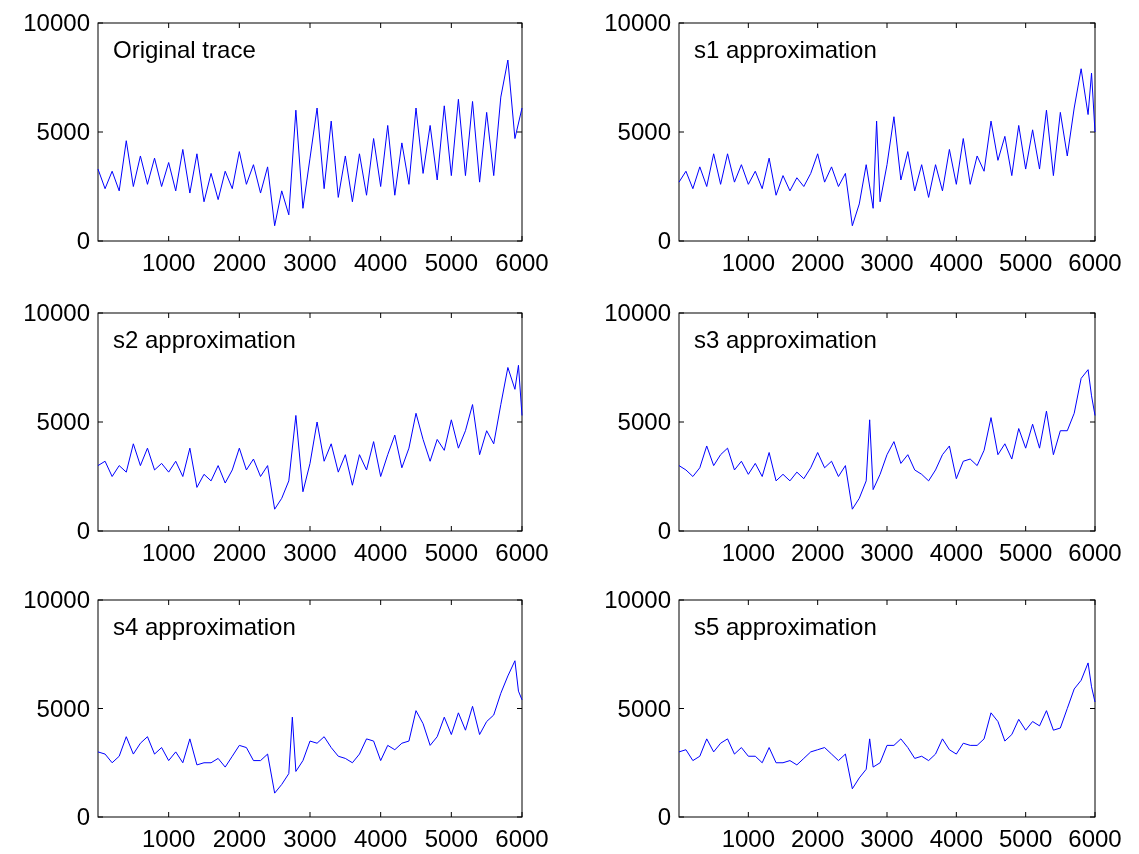  I want to click on text: s4 approximation, so click(204, 626).